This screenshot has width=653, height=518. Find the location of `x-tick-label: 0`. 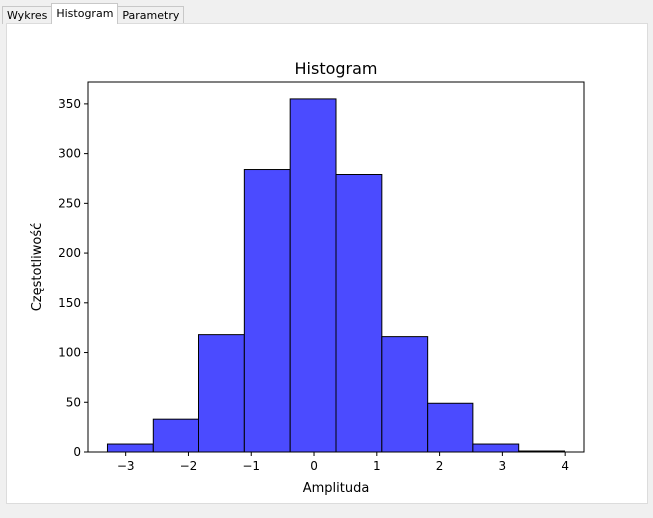

x-tick-label: 0 is located at coordinates (314, 466).